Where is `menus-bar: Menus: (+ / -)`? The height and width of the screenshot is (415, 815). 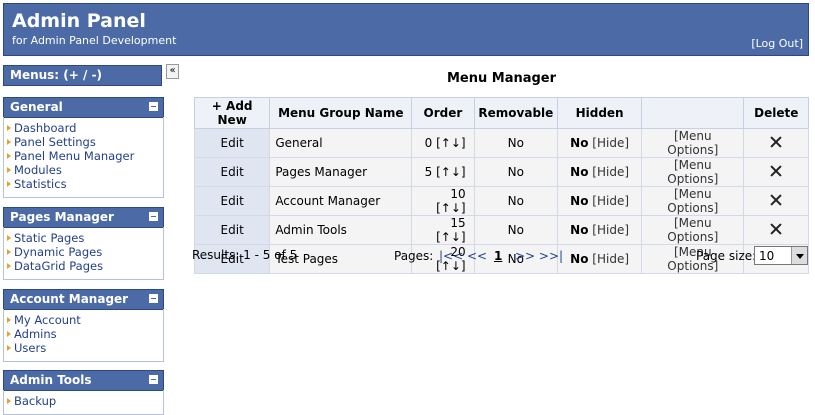
menus-bar: Menus: (+ / -) is located at coordinates (82, 75).